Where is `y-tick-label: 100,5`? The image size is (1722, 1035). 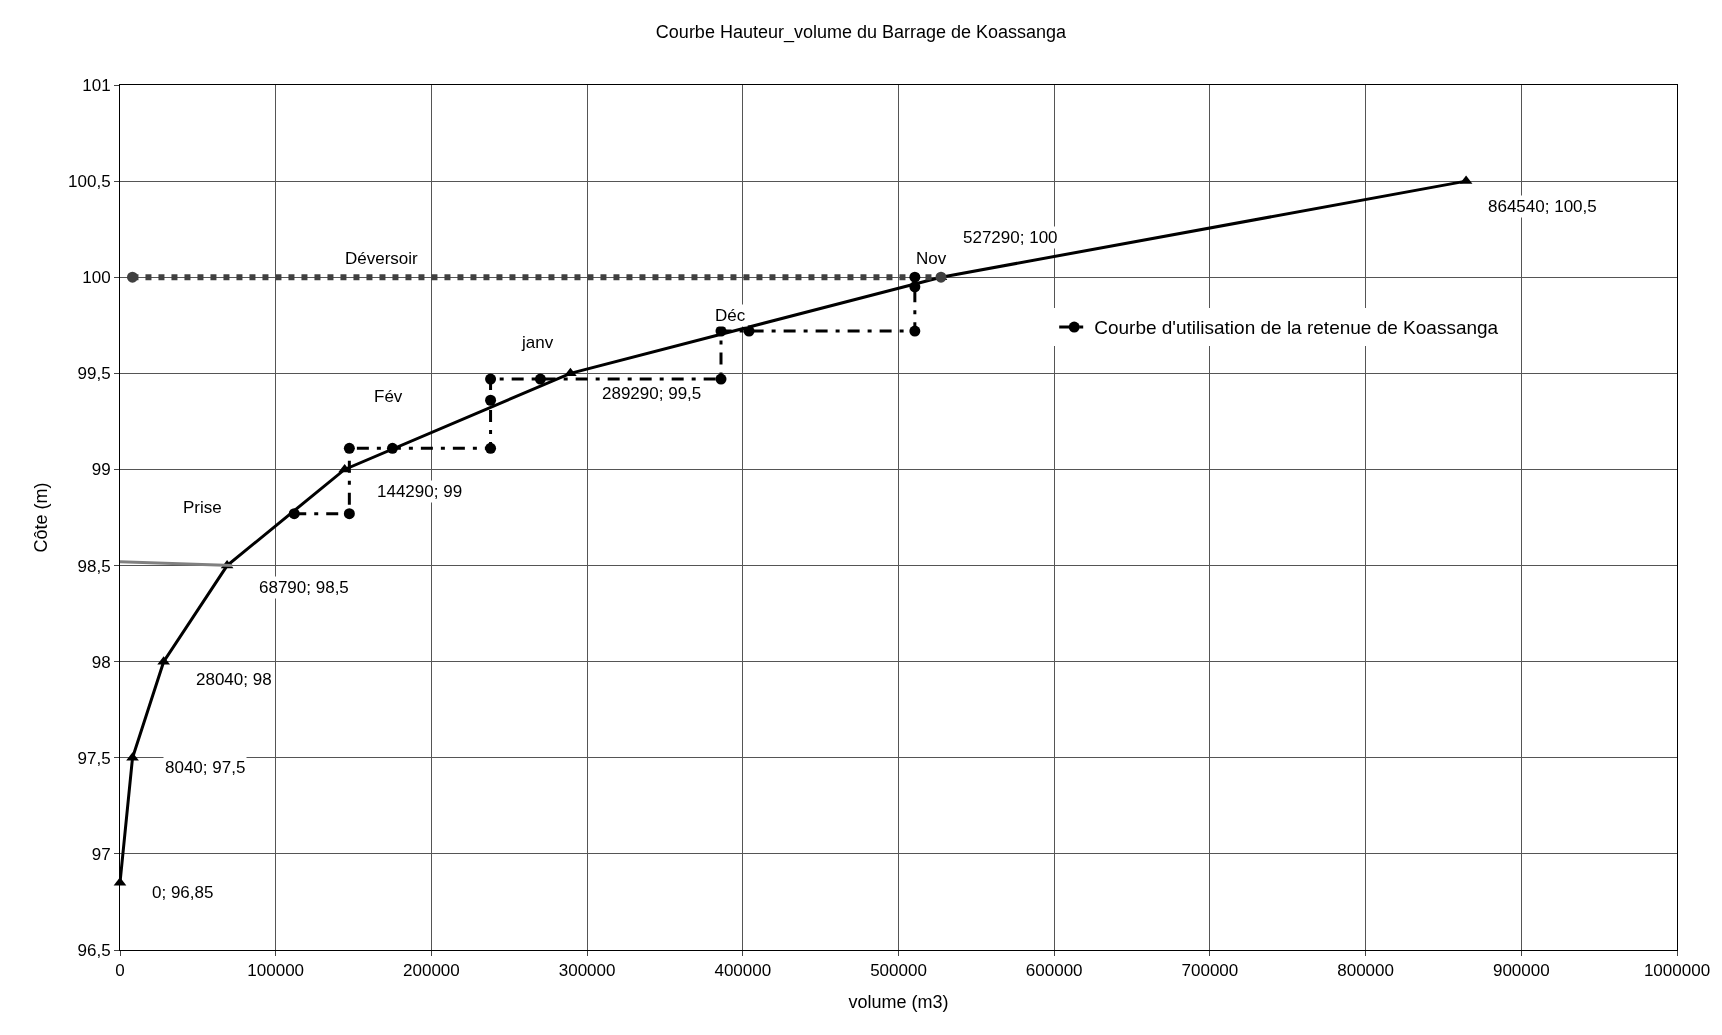
y-tick-label: 100,5 is located at coordinates (89, 182).